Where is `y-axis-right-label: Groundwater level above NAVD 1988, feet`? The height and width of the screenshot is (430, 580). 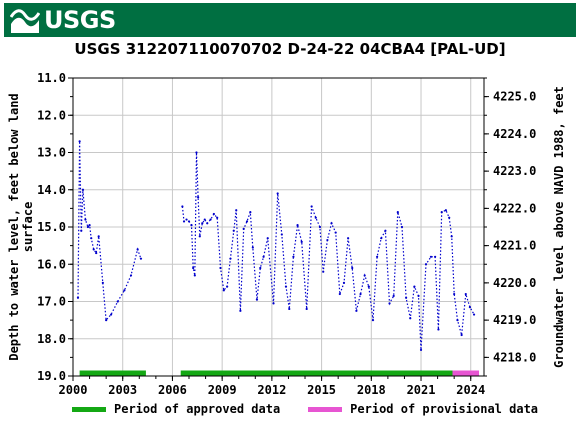
y-axis-right-label: Groundwater level above NAVD 1988, feet is located at coordinates (559, 227).